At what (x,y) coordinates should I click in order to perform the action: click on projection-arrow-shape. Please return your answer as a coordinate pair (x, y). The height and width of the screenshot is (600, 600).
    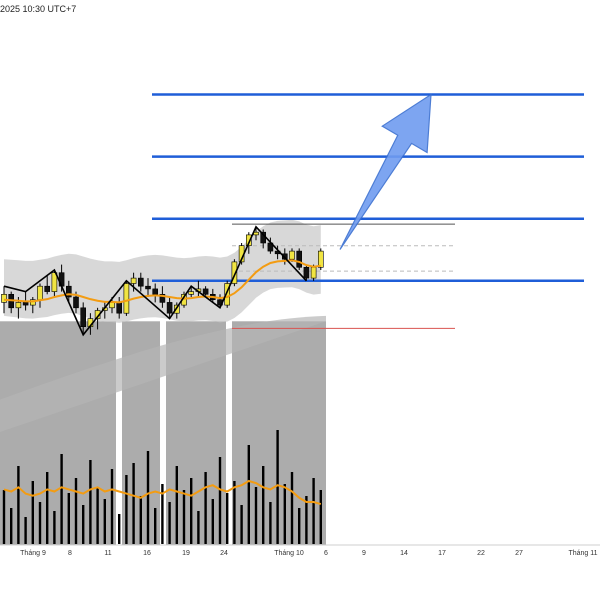
    Looking at the image, I should click on (385, 171).